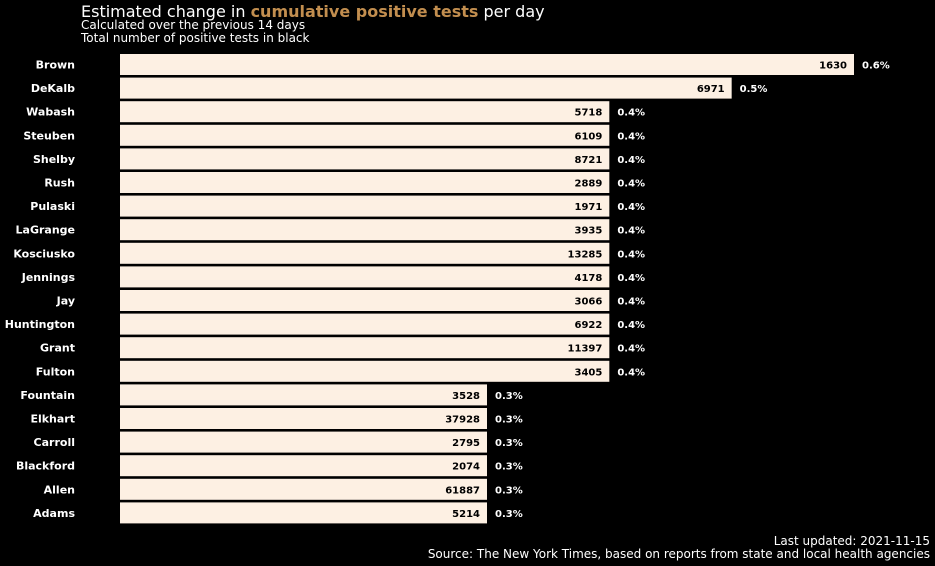 This screenshot has height=566, width=935. I want to click on category-label: Kosciusko, so click(44, 253).